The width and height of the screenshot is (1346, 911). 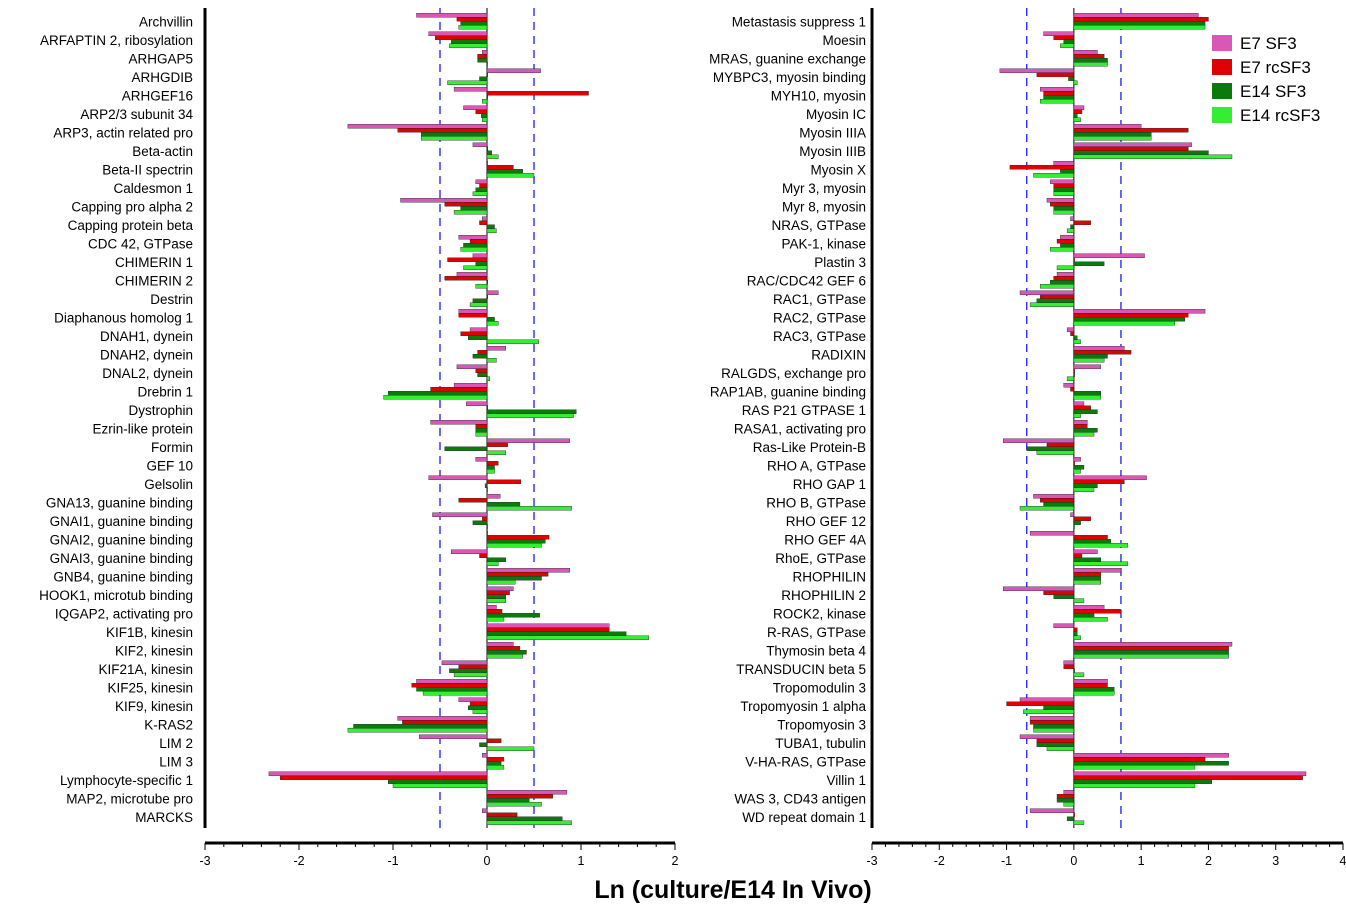 What do you see at coordinates (829, 576) in the screenshot?
I see `category-label: RHOPHILIN` at bounding box center [829, 576].